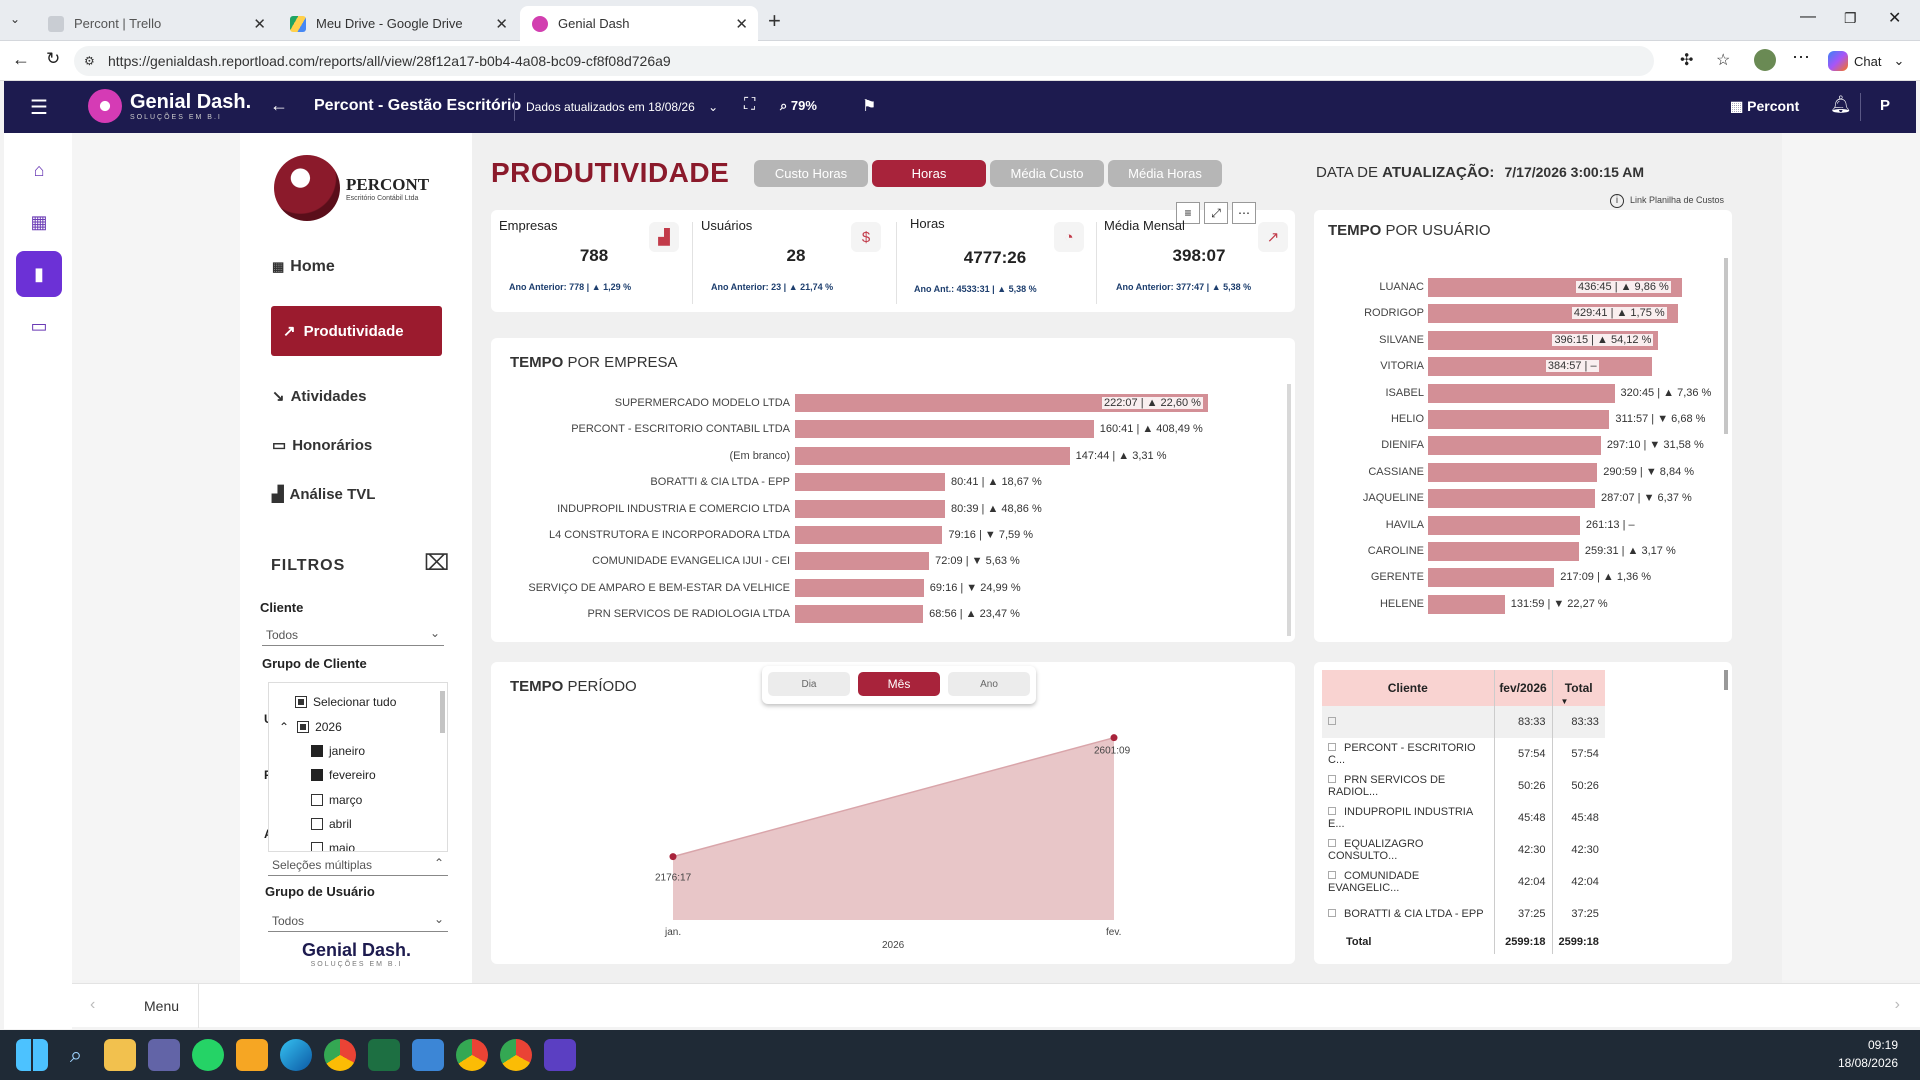 The width and height of the screenshot is (1920, 1080). Describe the element at coordinates (774, 20) in the screenshot. I see `new-tab-button: +` at that location.